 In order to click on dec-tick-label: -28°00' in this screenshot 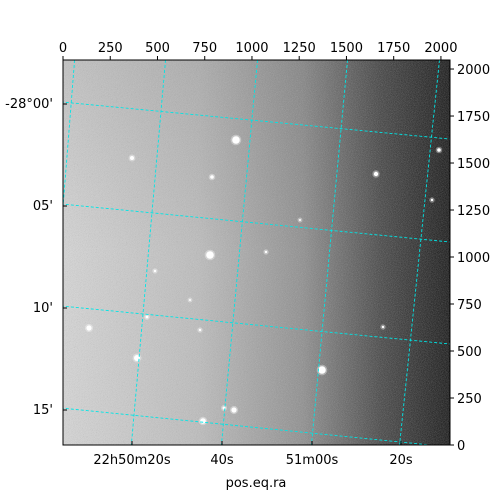, I will do `click(29, 104)`.